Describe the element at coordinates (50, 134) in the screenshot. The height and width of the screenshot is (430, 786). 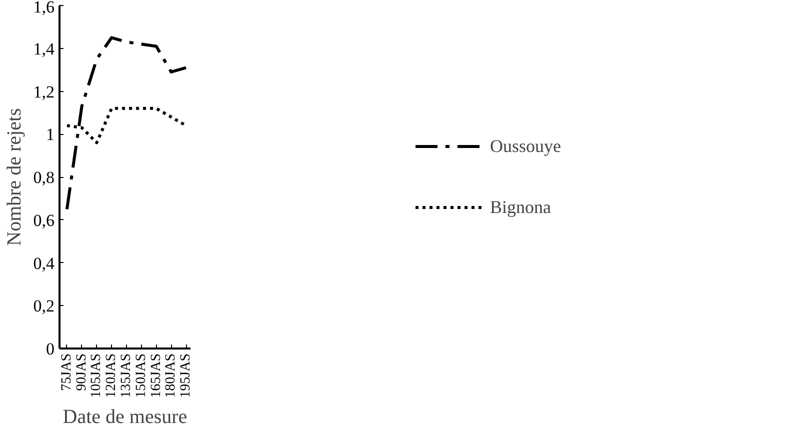
I see `y-tick-label: 1` at that location.